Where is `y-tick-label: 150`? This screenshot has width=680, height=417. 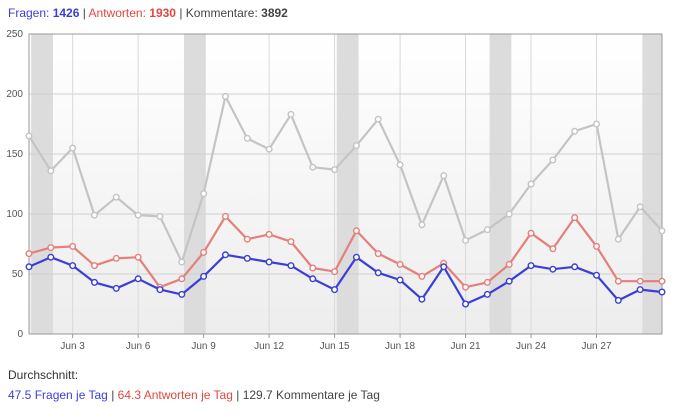 y-tick-label: 150 is located at coordinates (14, 154).